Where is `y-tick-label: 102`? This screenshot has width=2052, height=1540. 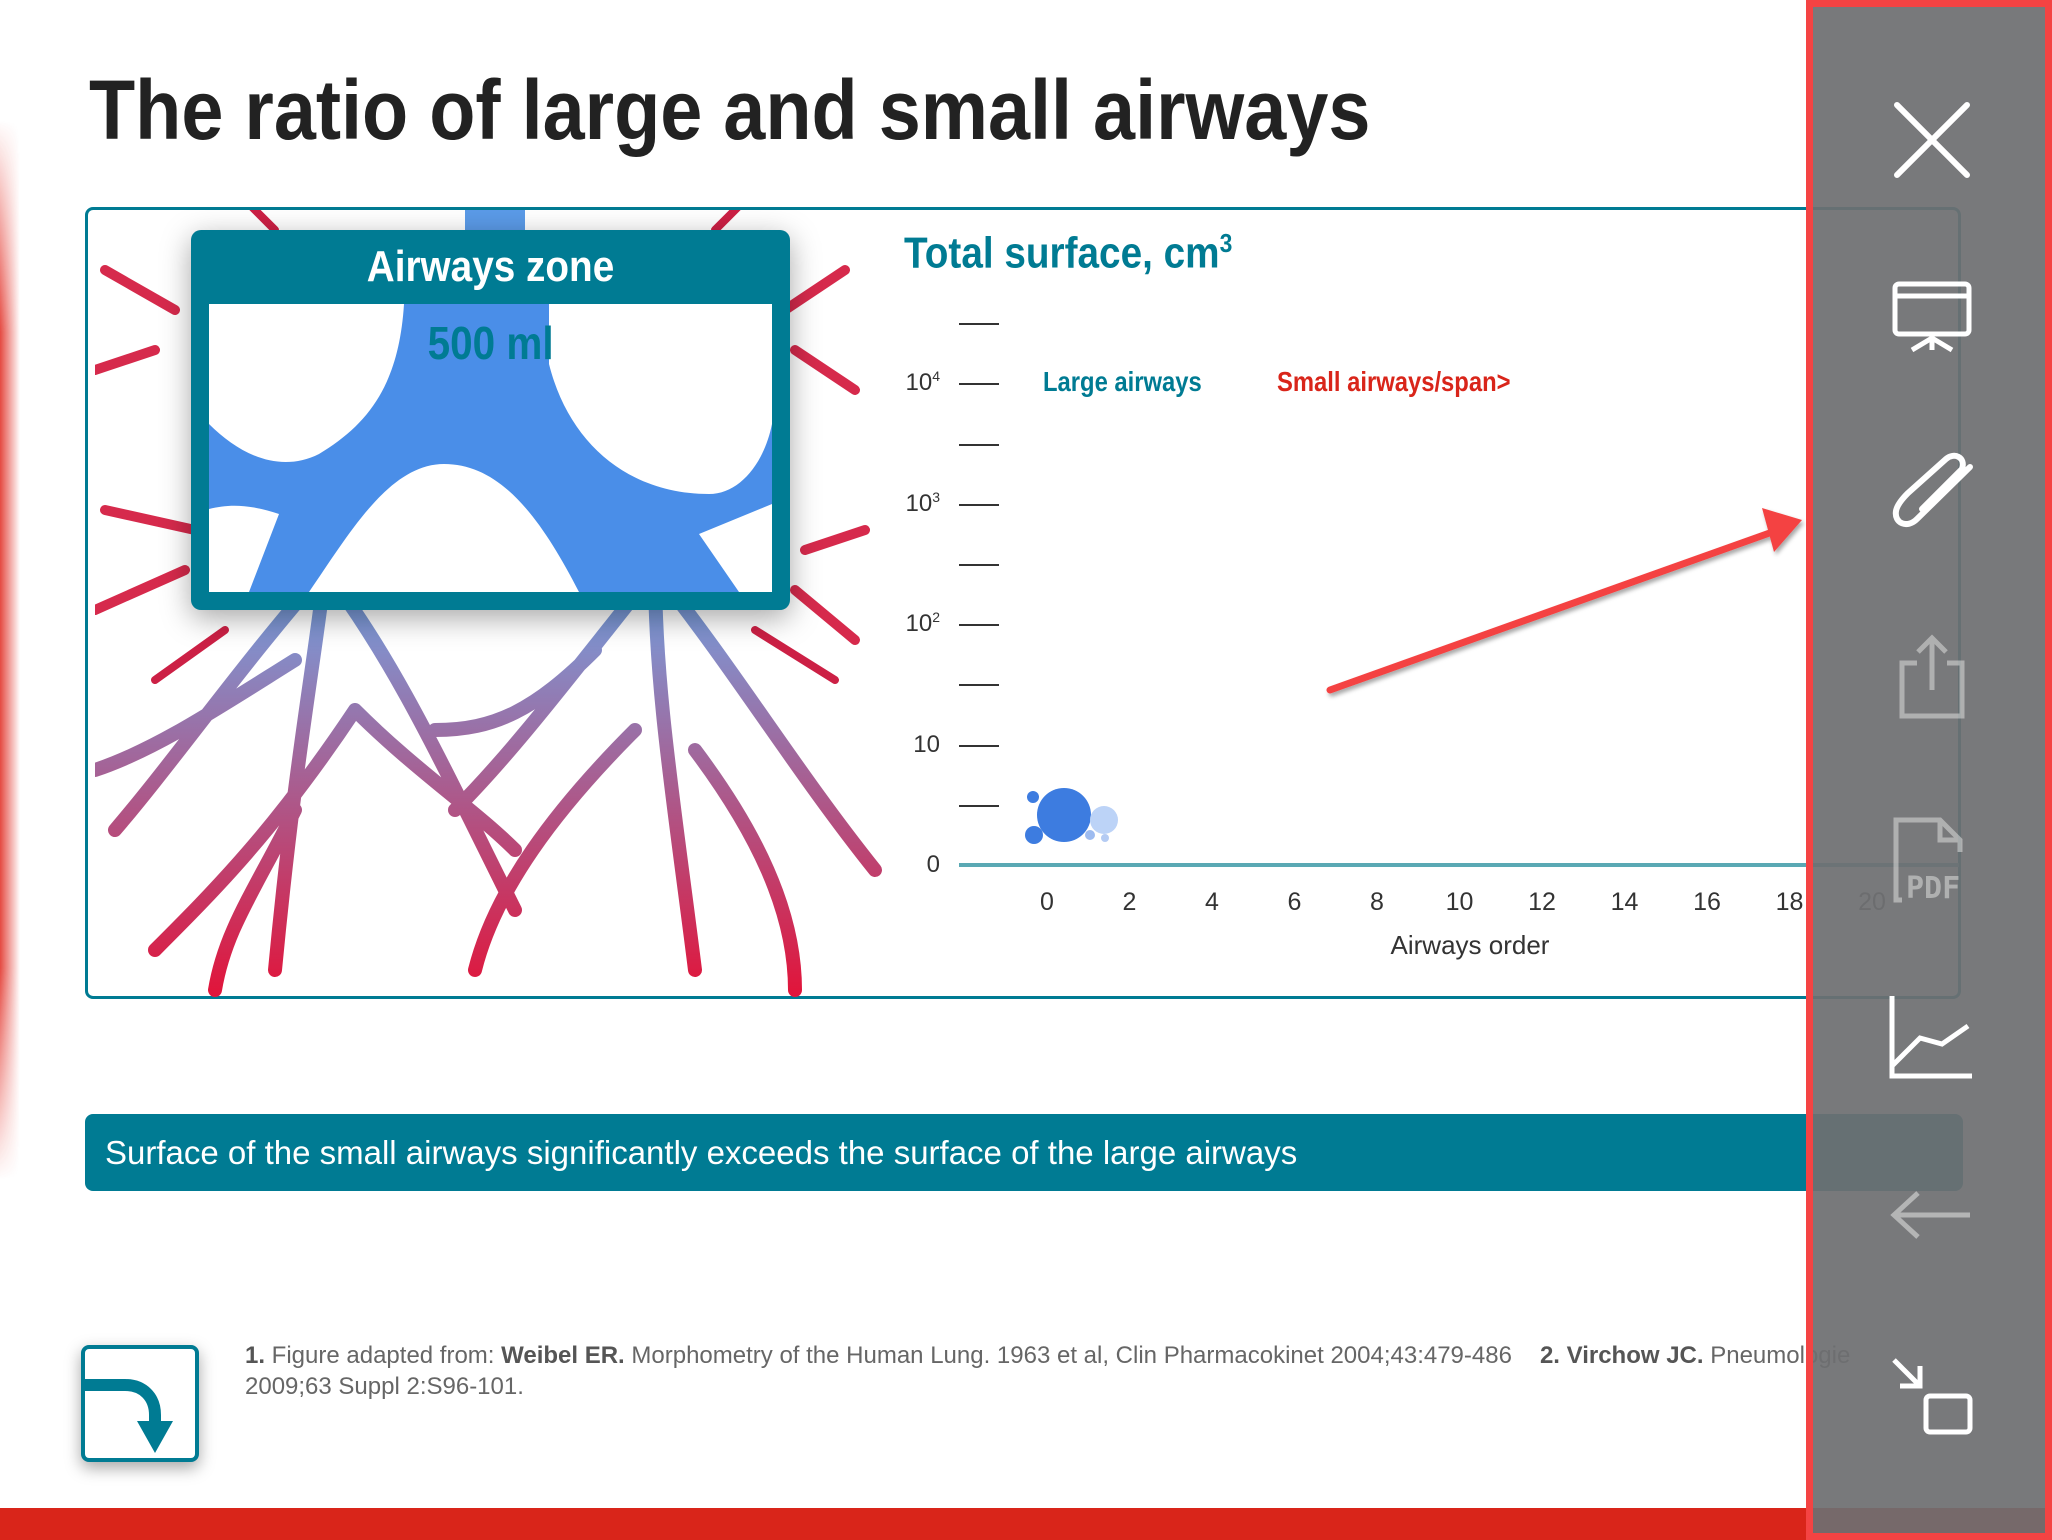 y-tick-label: 102 is located at coordinates (900, 623).